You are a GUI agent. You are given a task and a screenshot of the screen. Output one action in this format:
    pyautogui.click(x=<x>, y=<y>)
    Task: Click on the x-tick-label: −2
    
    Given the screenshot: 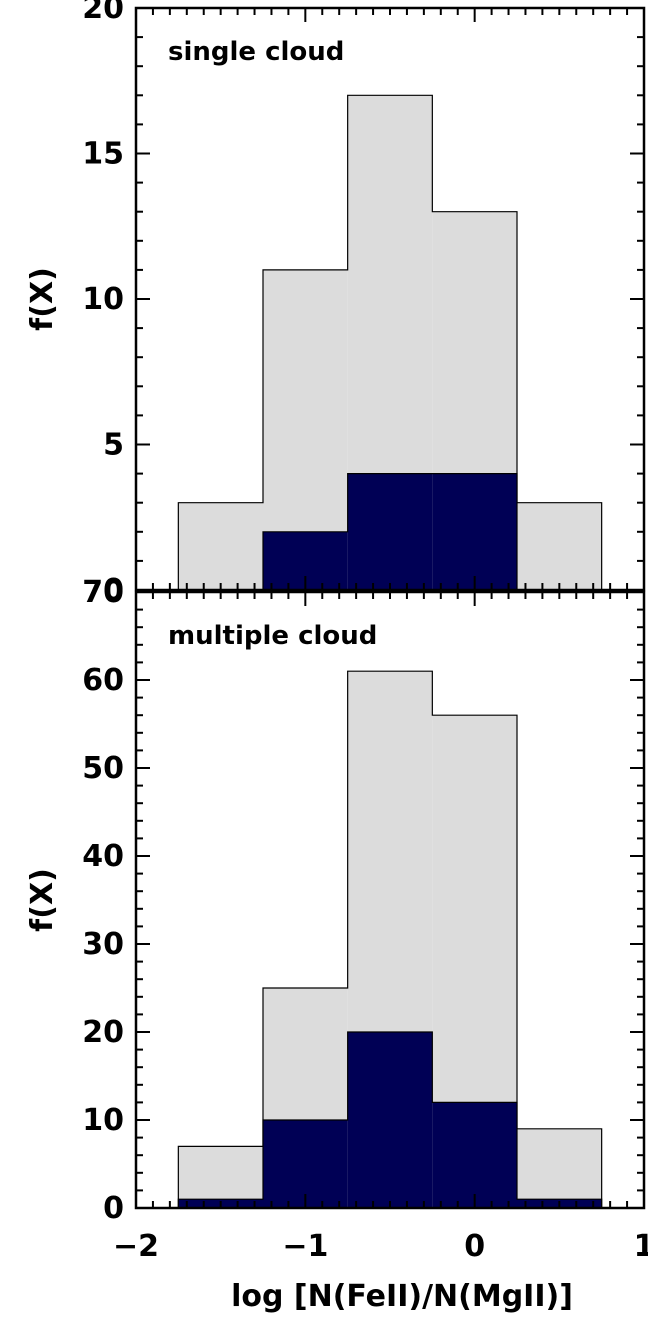 What is the action you would take?
    pyautogui.click(x=136, y=1246)
    